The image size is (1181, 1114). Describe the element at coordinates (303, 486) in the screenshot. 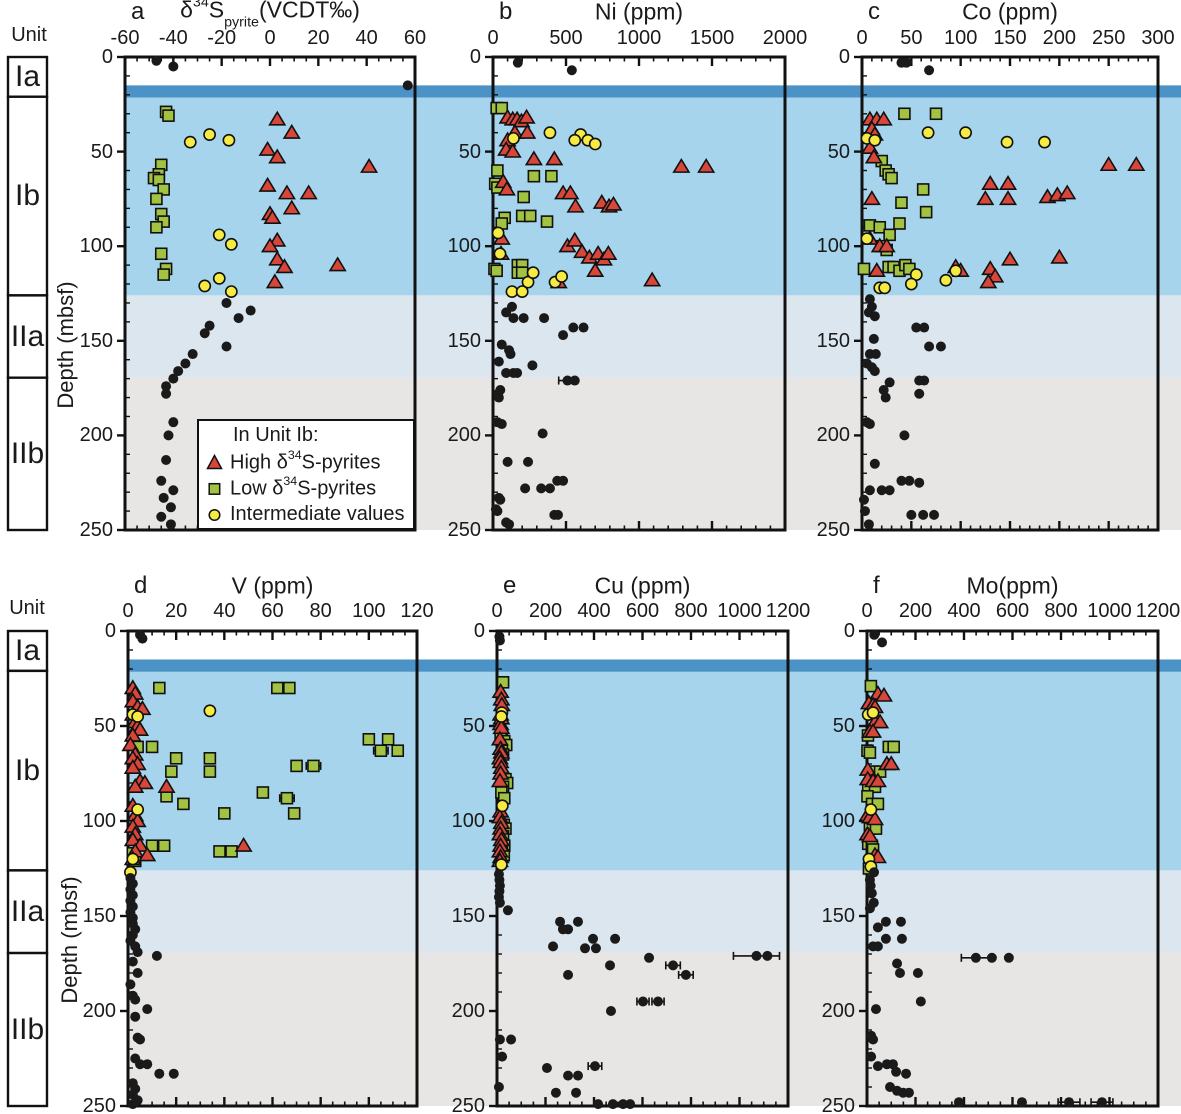

I see `legend-item-label: Low δ34S-pyrites` at that location.